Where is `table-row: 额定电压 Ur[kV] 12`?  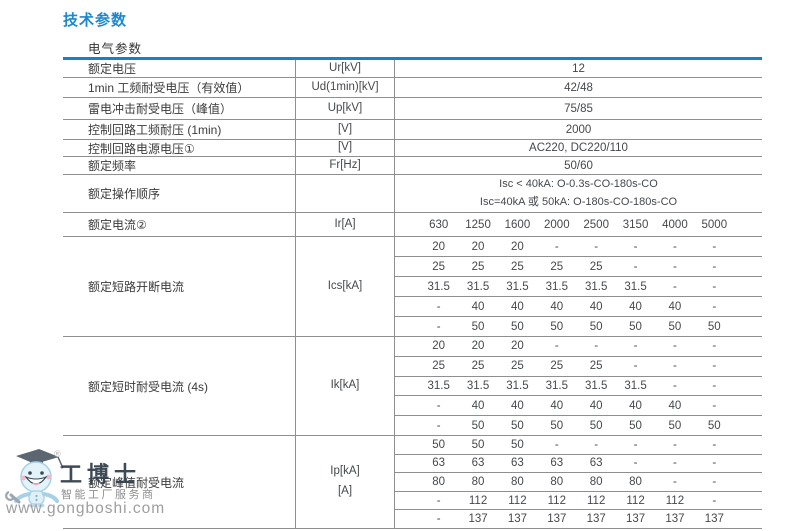
table-row: 额定电压 Ur[kV] 12 is located at coordinates (412, 69).